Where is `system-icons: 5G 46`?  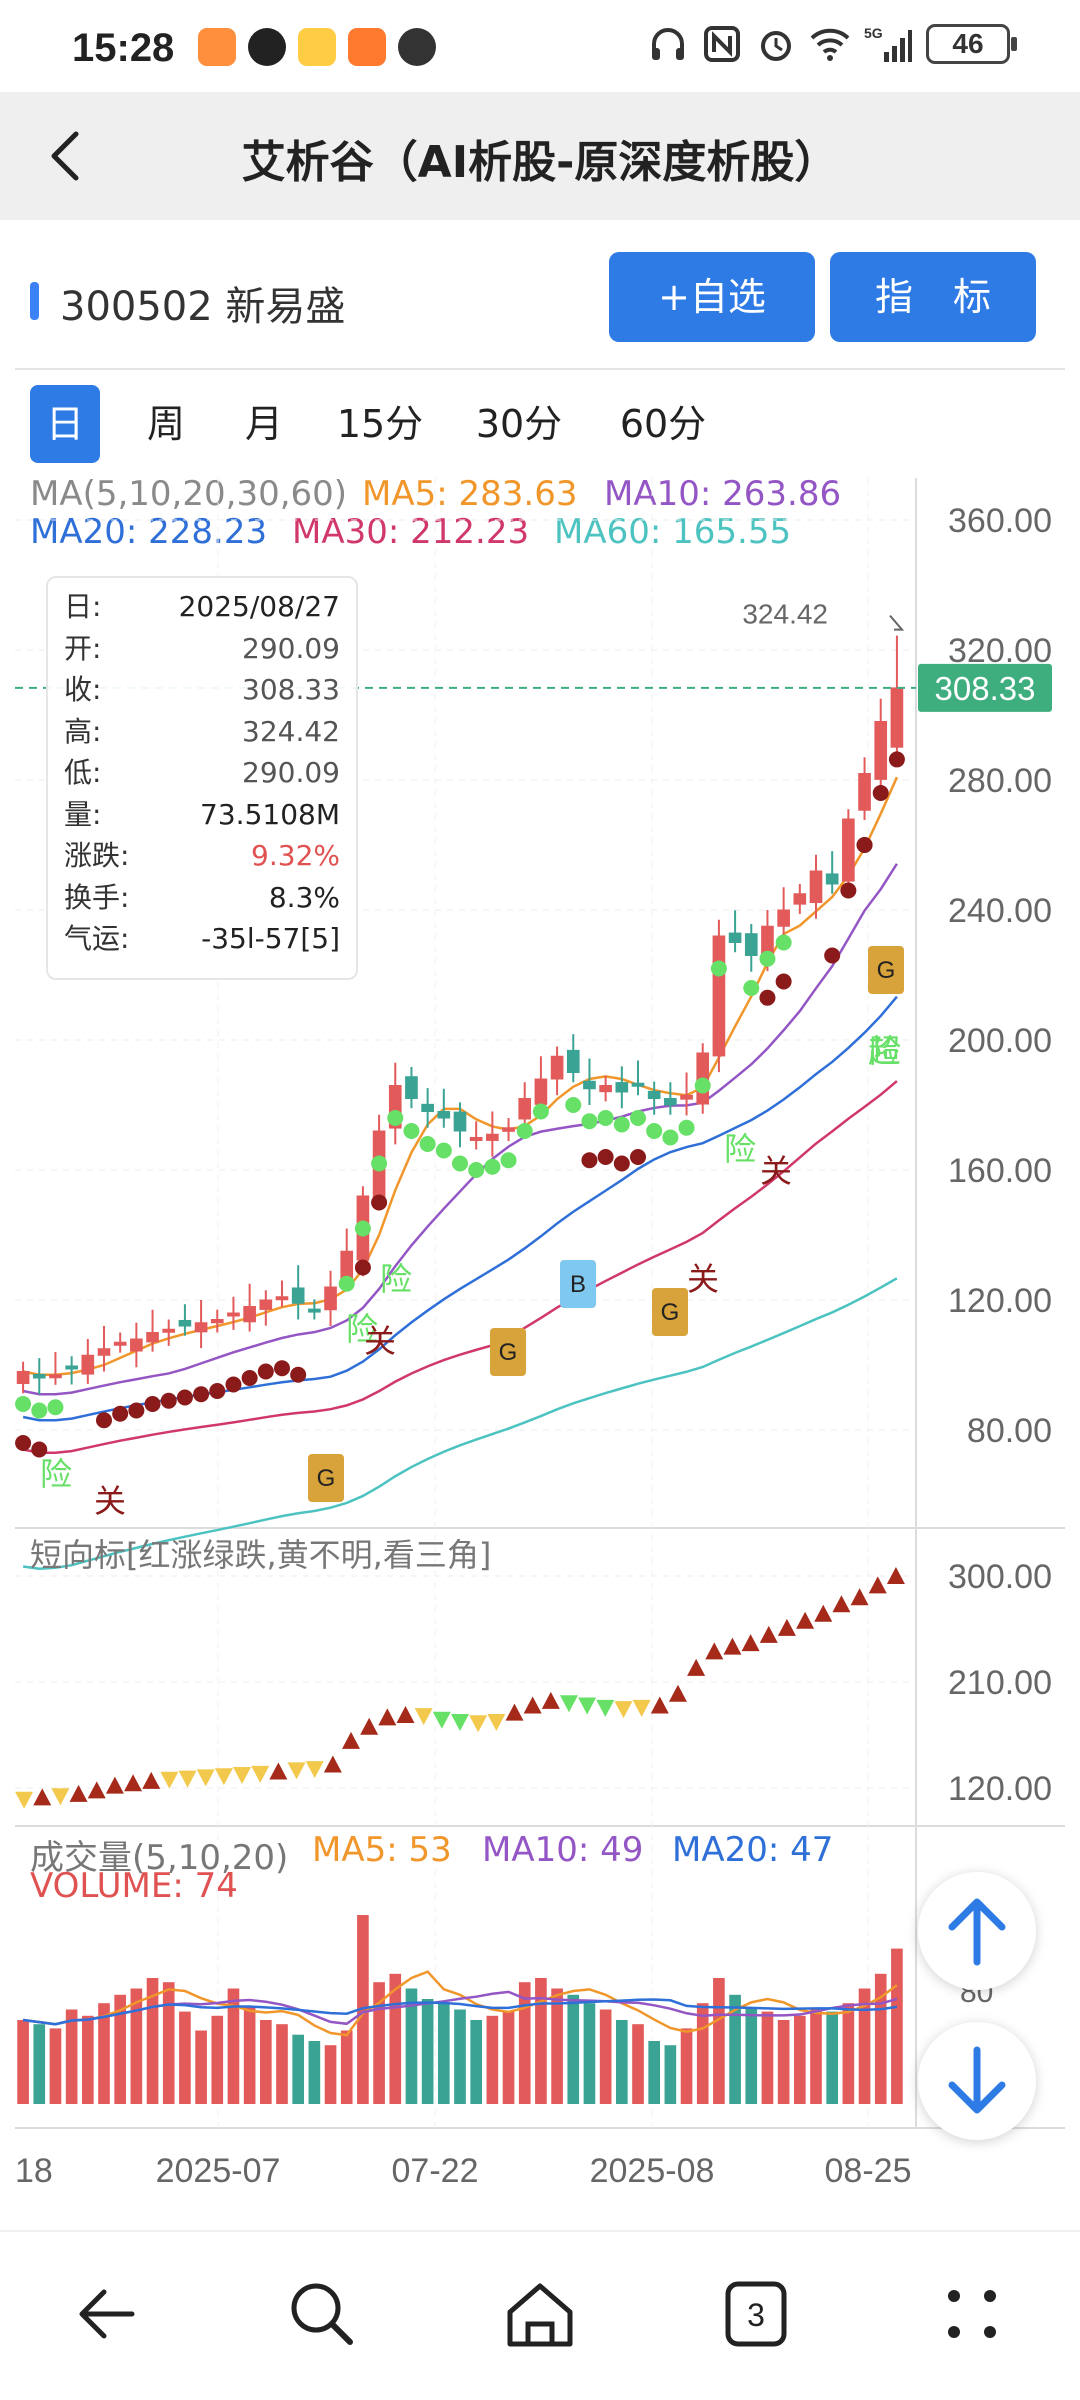
system-icons: 5G 46 is located at coordinates (832, 44).